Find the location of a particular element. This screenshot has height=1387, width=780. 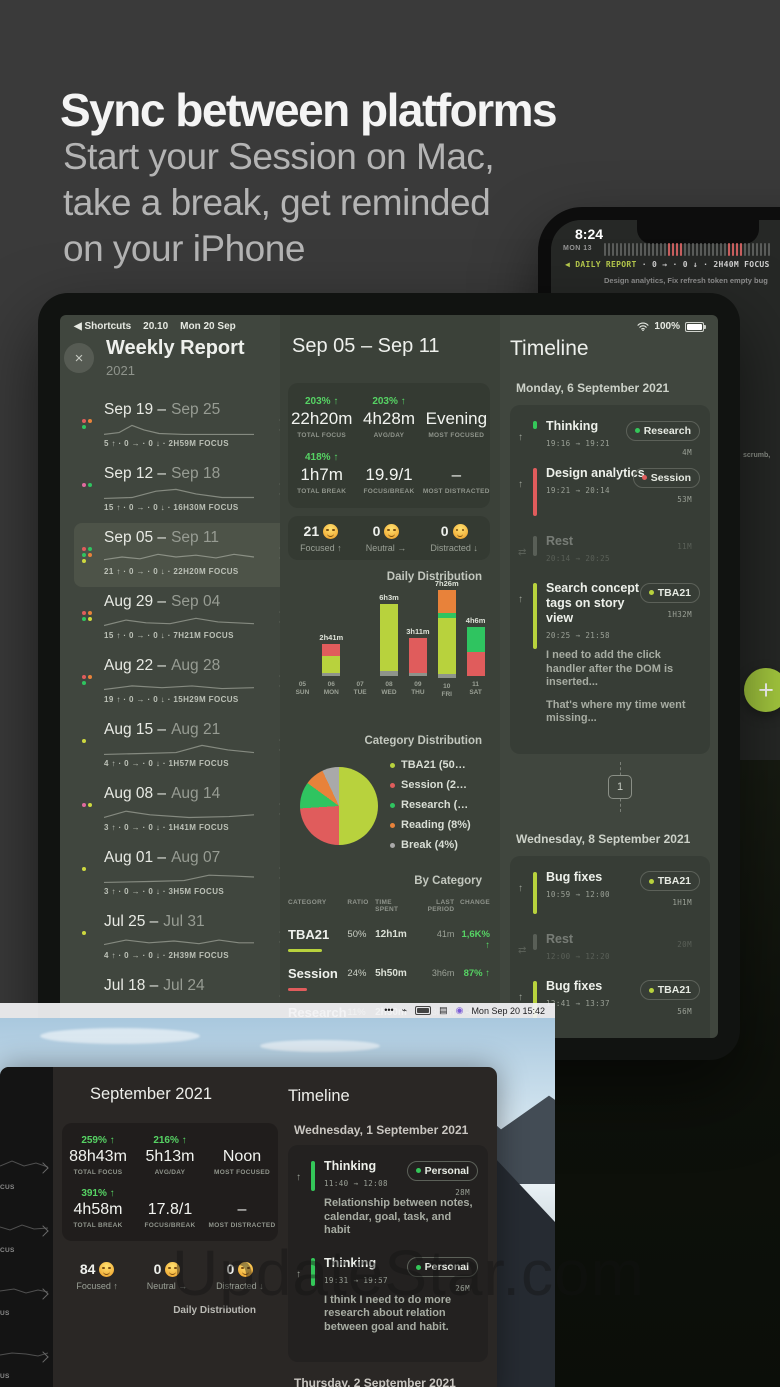

tag-label: Research is located at coordinates (667, 430).